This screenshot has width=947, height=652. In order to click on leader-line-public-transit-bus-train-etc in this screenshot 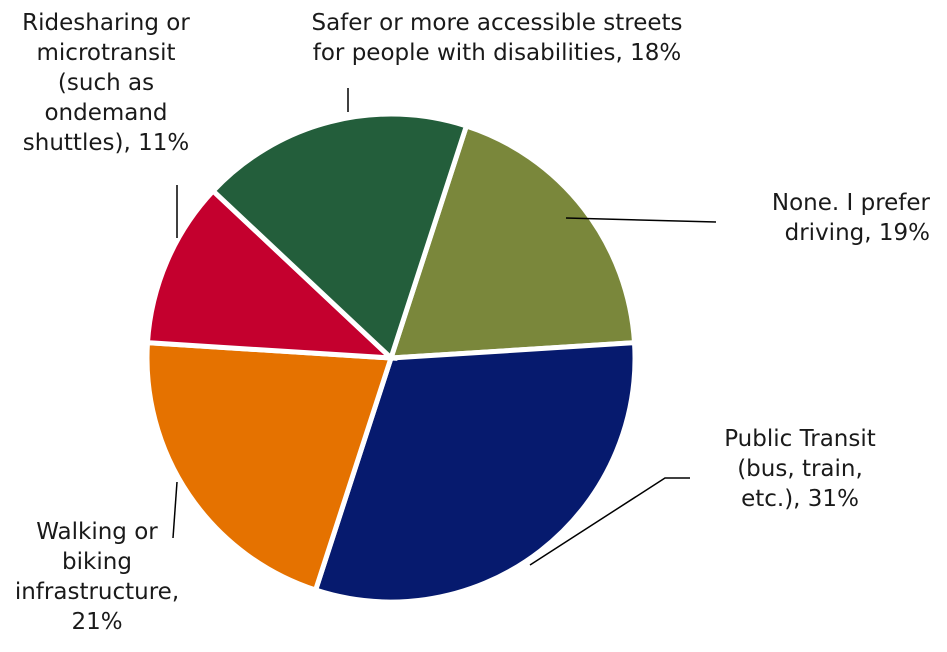, I will do `click(609, 521)`.